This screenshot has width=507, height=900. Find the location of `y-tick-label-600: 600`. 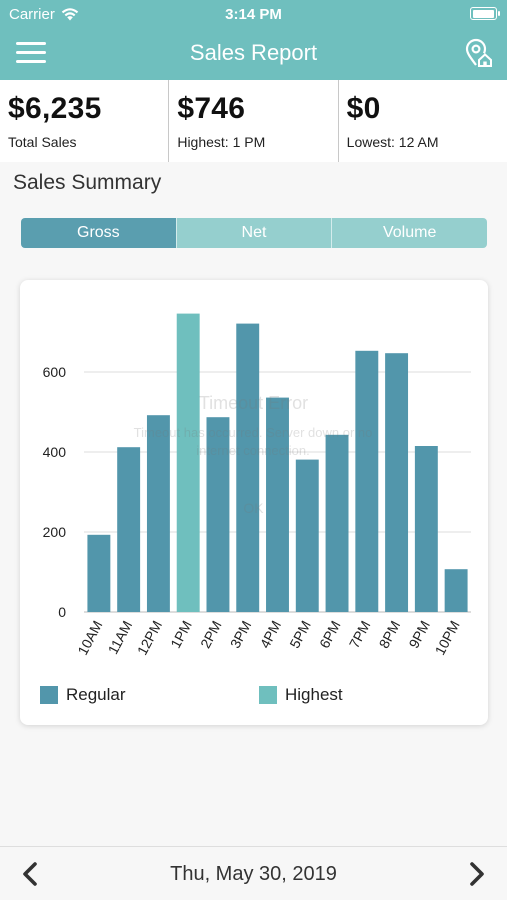

y-tick-label-600: 600 is located at coordinates (55, 372).